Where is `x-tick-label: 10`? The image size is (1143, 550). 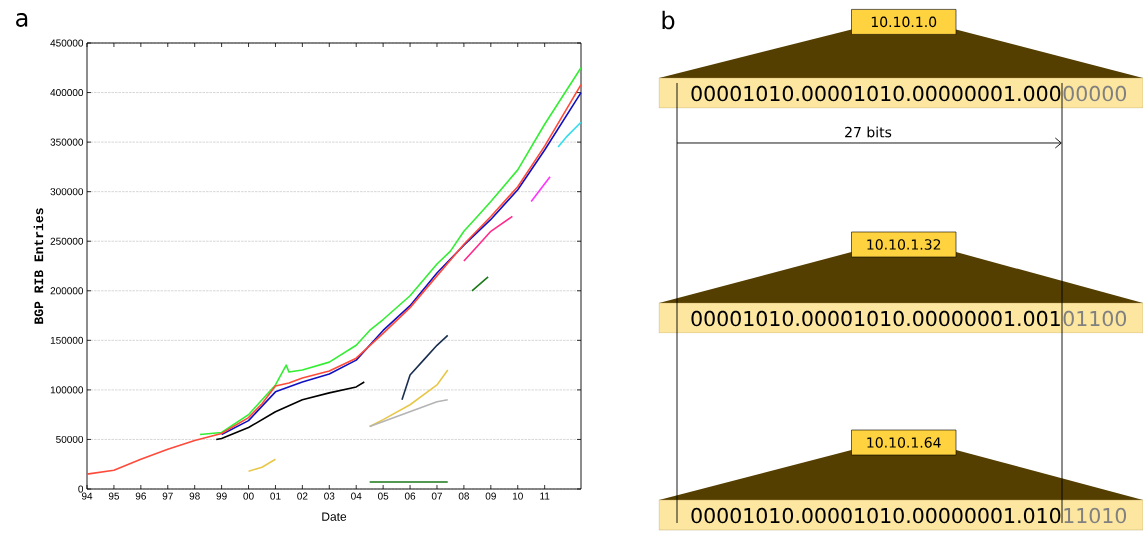 x-tick-label: 10 is located at coordinates (517, 496).